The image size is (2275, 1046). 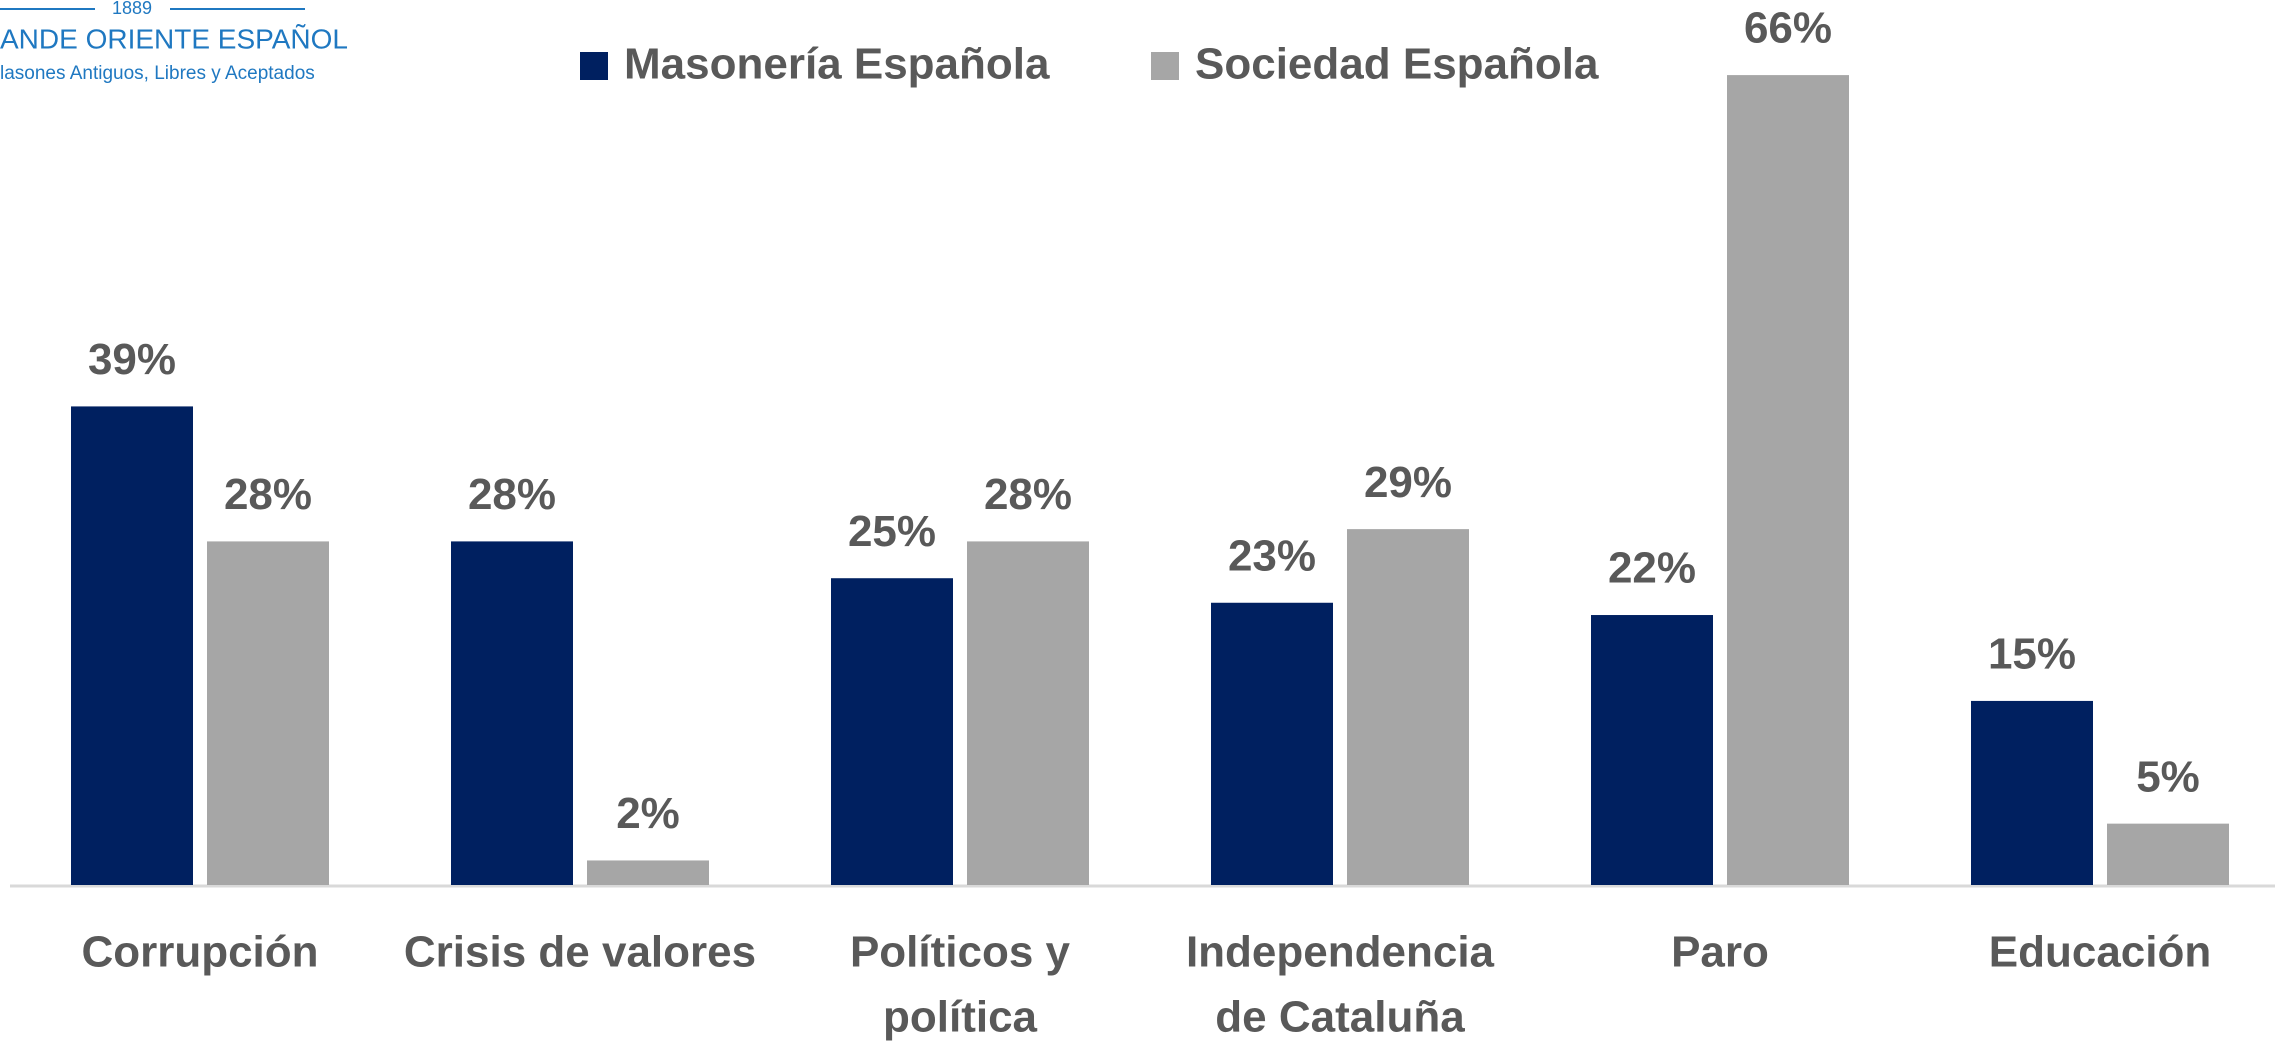 I want to click on data-label: 25%, so click(x=892, y=531).